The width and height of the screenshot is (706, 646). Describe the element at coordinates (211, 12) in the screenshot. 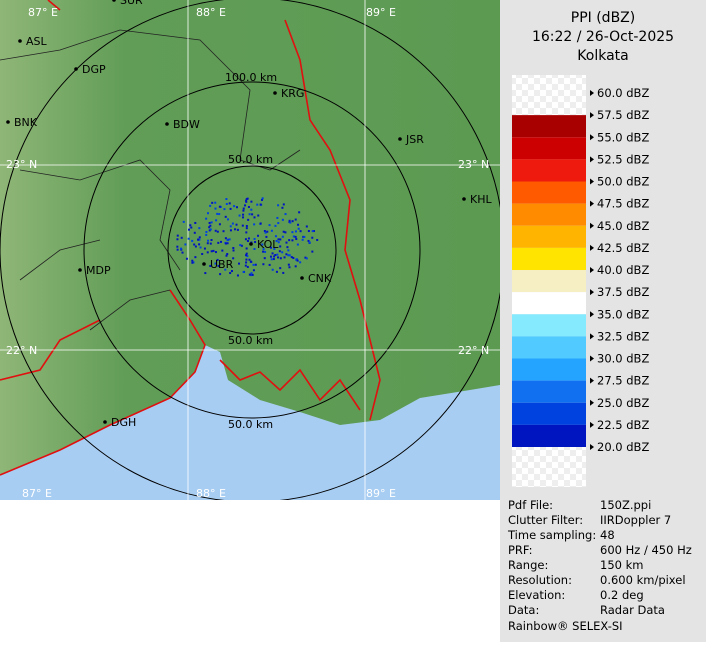

I see `grid-label: 88° E` at that location.